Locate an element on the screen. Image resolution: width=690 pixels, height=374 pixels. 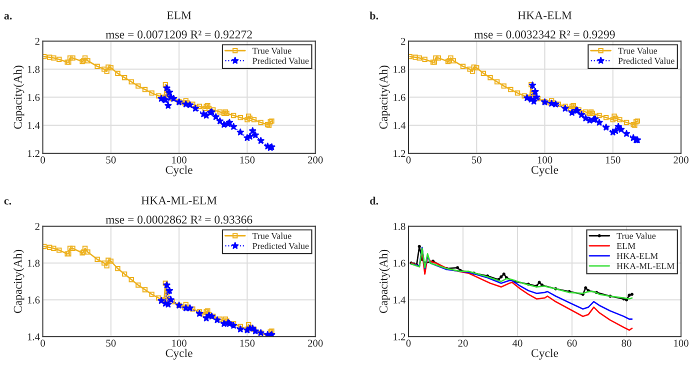
chart-subtitle: mse = 0.0032342 R² = 0.9299 is located at coordinates (544, 34).